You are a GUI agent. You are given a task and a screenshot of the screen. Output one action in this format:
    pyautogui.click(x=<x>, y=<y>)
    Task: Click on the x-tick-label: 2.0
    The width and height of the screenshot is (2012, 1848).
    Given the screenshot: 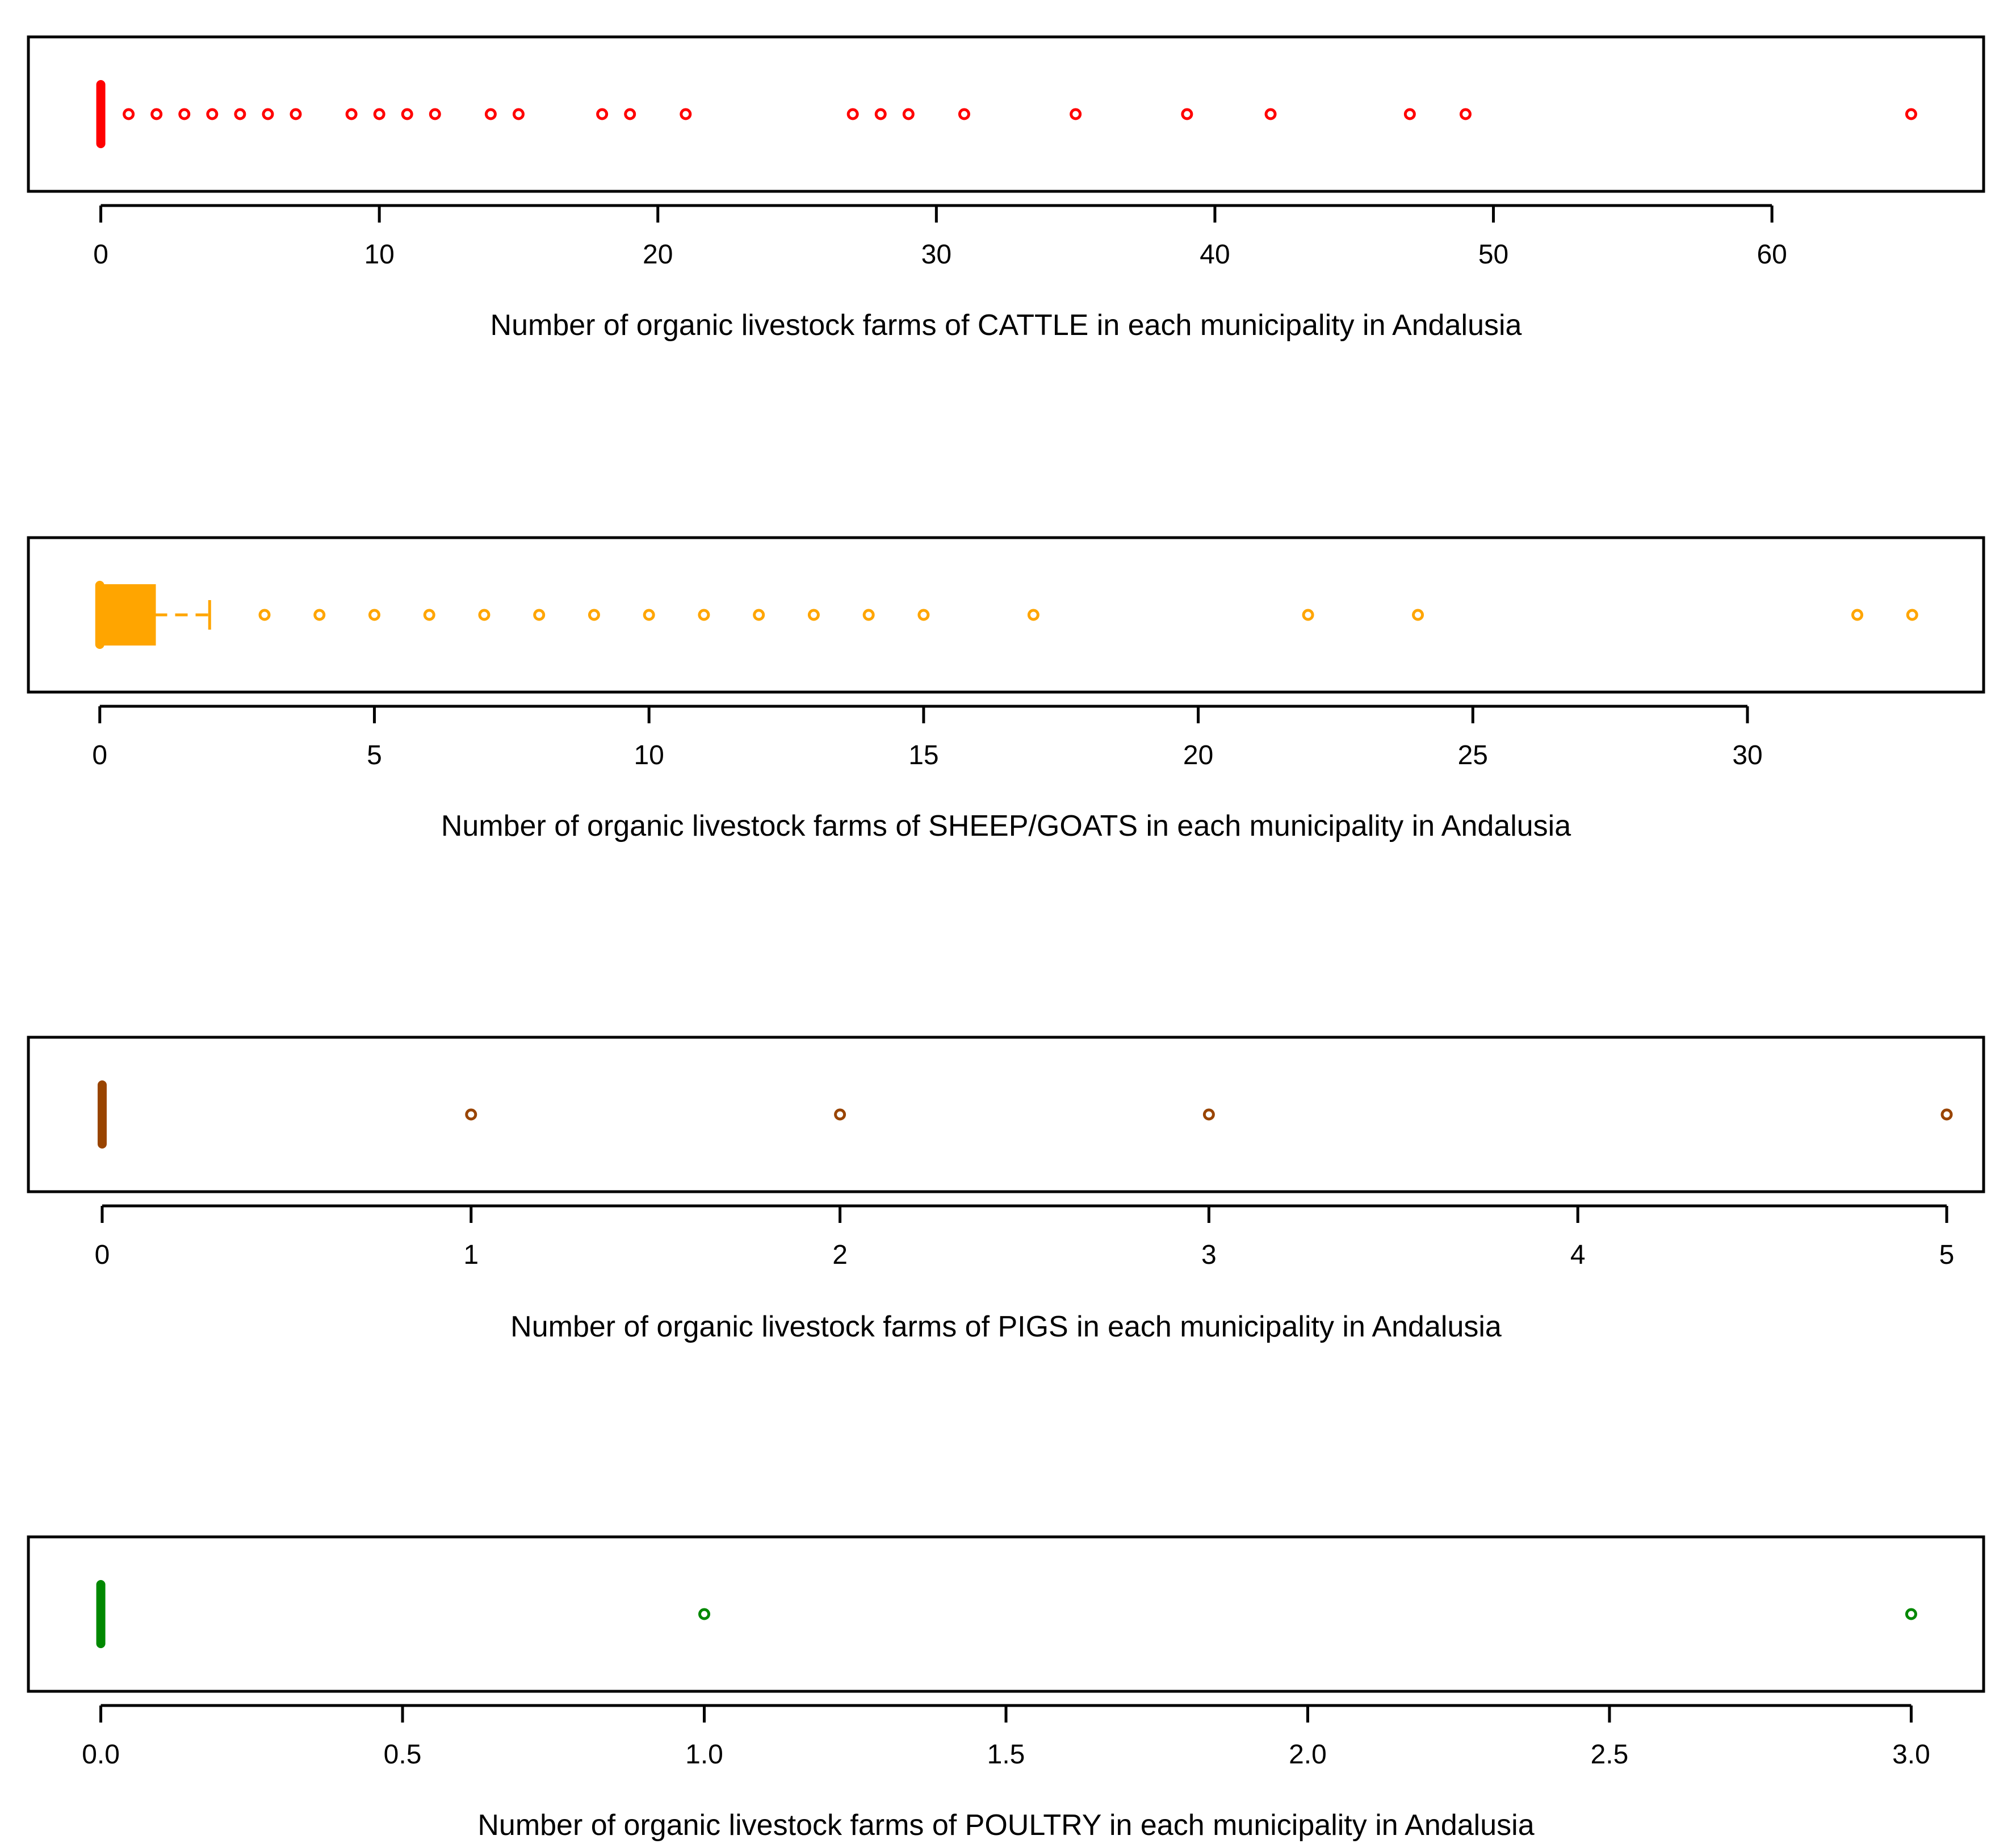 What is the action you would take?
    pyautogui.click(x=1308, y=1755)
    